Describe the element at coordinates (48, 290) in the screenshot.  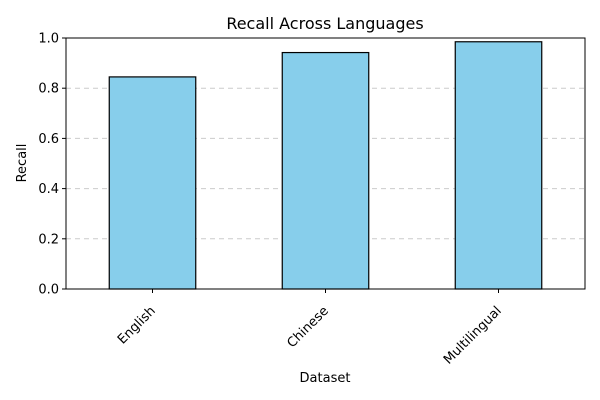
I see `y-tick-label: 0.0` at that location.